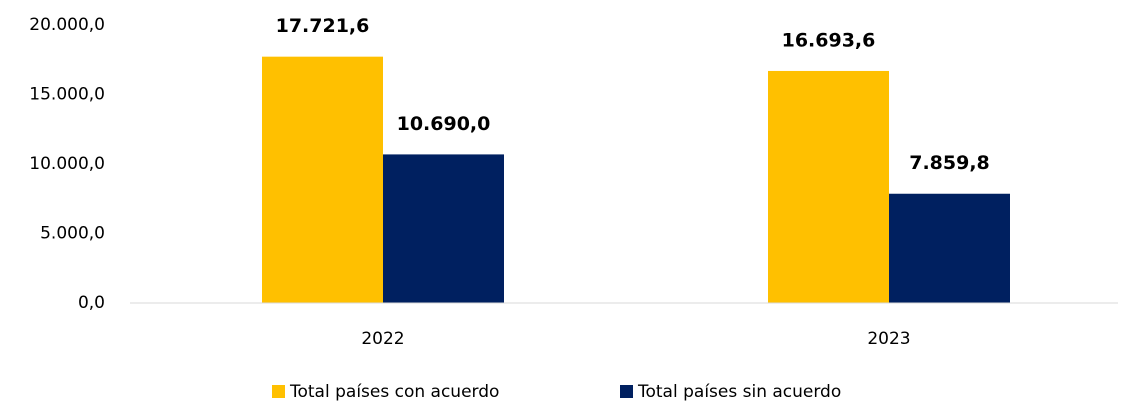 The height and width of the screenshot is (406, 1128). Describe the element at coordinates (72, 234) in the screenshot. I see `y-tick-label: 5.000,0` at that location.